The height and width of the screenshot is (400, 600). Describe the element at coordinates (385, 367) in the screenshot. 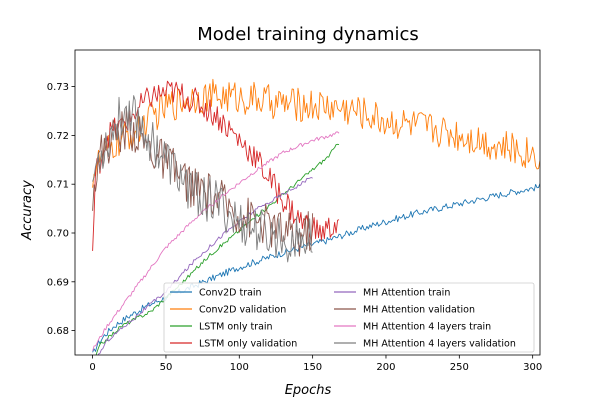

I see `x-tick-label: 200` at that location.